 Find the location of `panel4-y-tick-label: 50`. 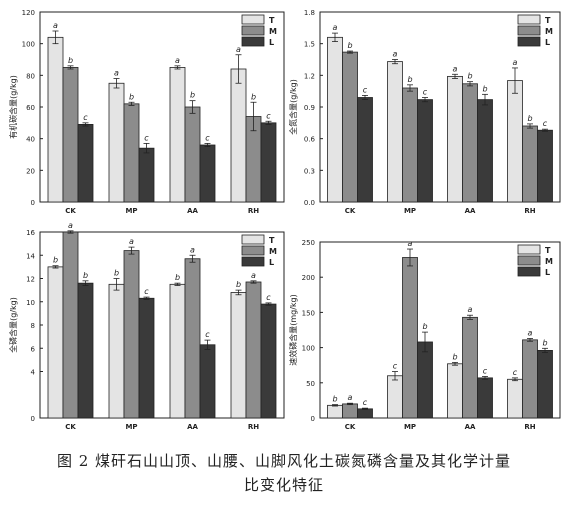

panel4-y-tick-label: 50 is located at coordinates (310, 384).